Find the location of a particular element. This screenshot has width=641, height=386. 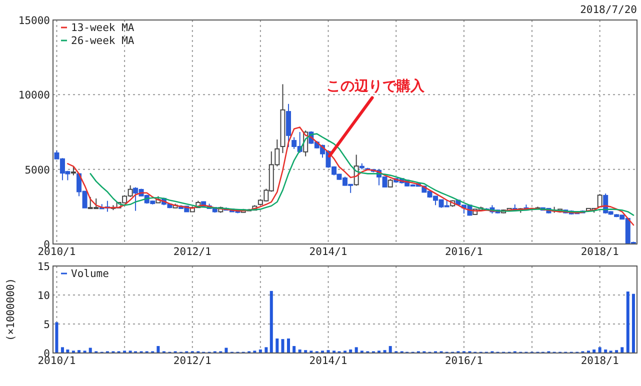

y-tick-label: 5000 is located at coordinates (37, 170).